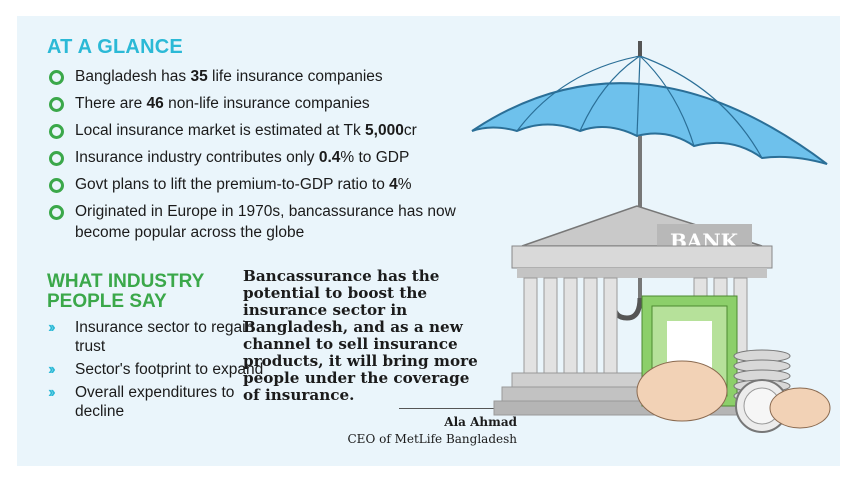 The height and width of the screenshot is (482, 857). What do you see at coordinates (115, 47) in the screenshot?
I see `at-a-glance-heading: AT A GLANCE` at bounding box center [115, 47].